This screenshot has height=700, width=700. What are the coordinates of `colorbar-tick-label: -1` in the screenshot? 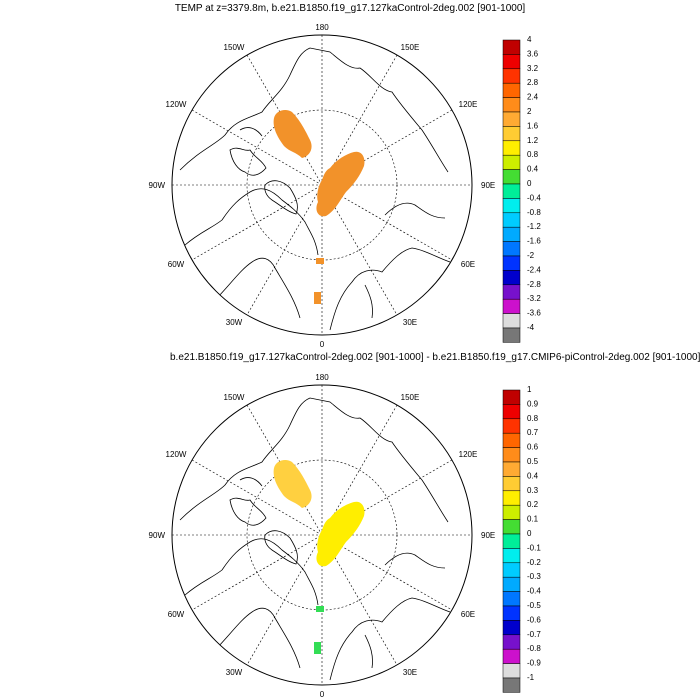 It's located at (531, 677).